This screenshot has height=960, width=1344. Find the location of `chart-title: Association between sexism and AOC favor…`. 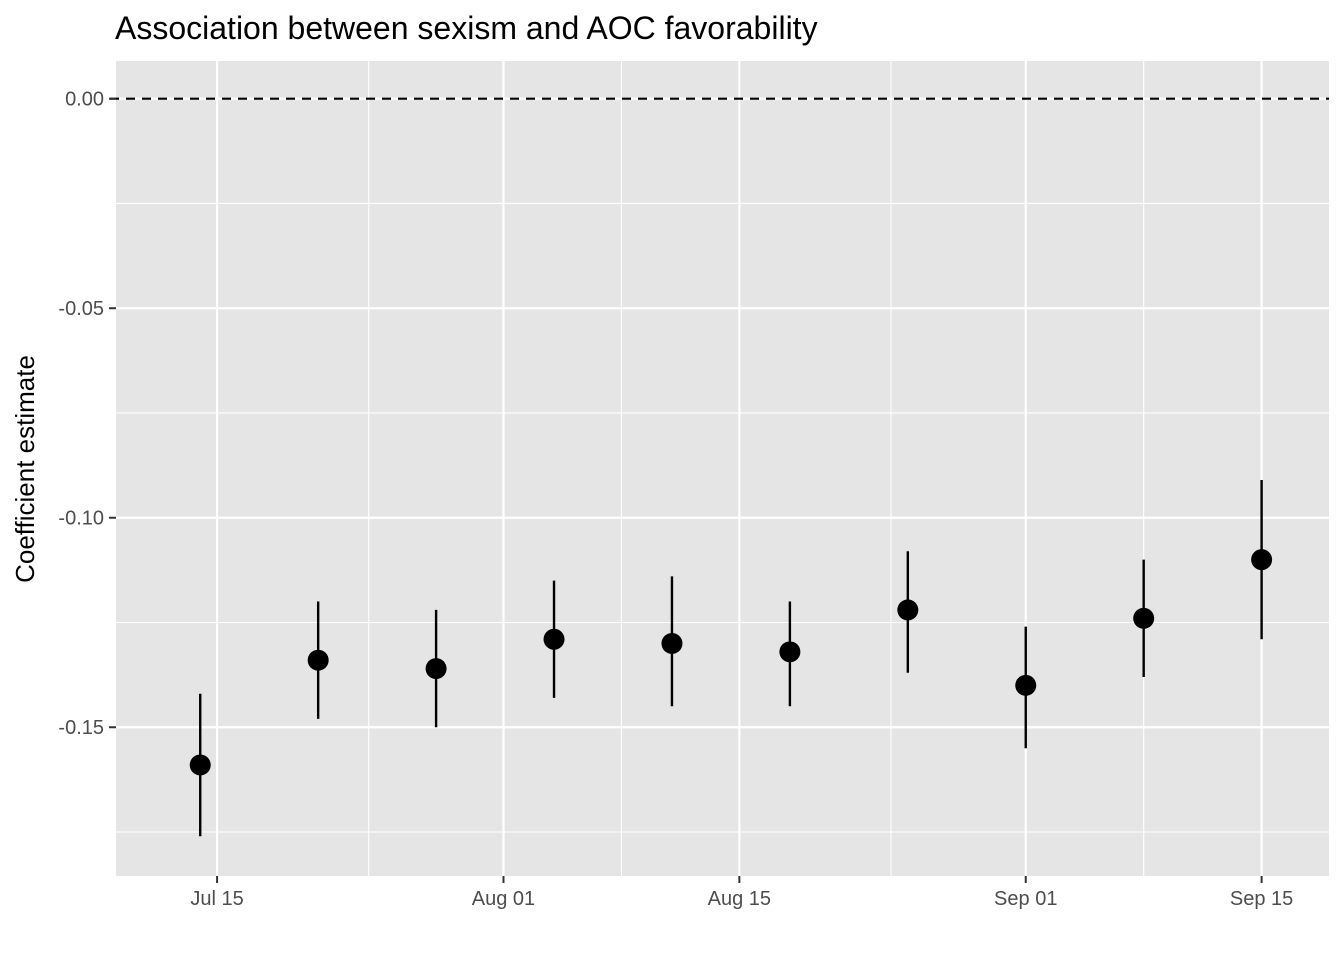

chart-title: Association between sexism and AOC favor… is located at coordinates (466, 28).